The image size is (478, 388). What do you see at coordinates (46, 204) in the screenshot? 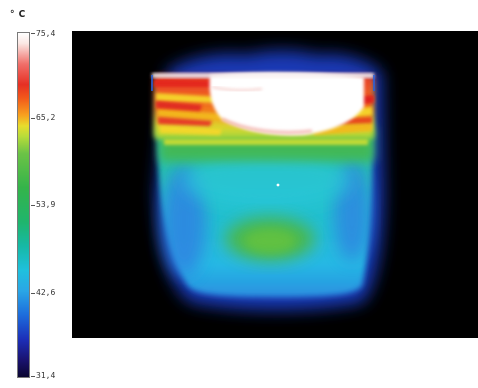
I see `scale-tick-label: 53,9` at bounding box center [46, 204].